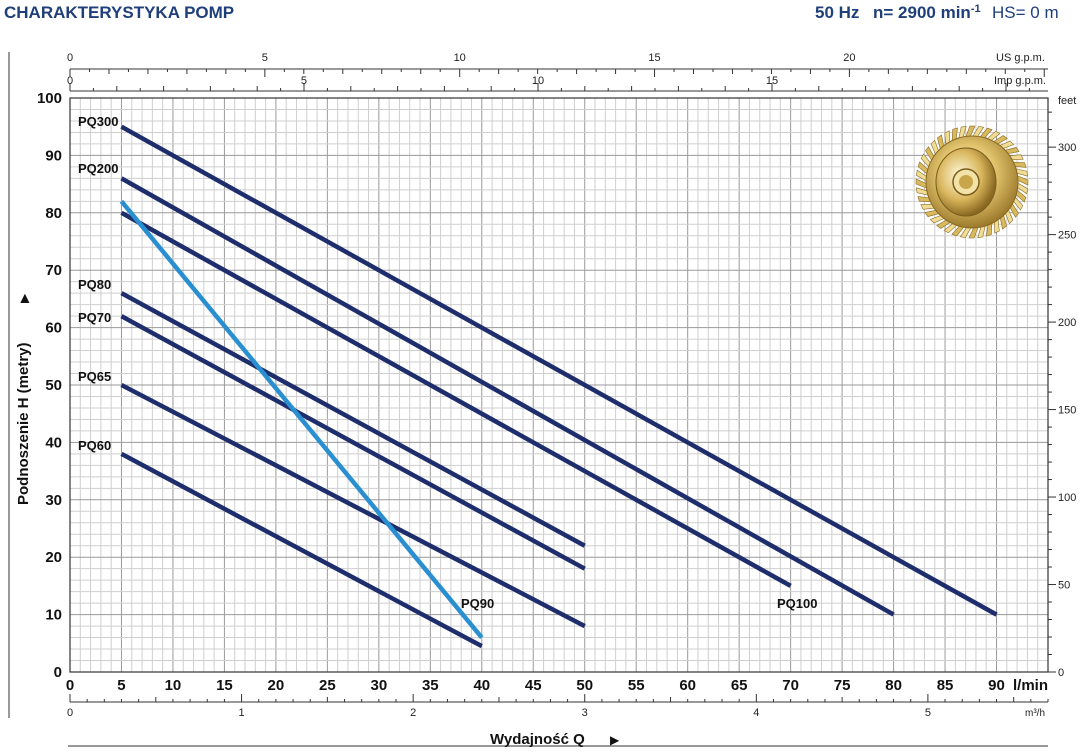 This screenshot has width=1082, height=756. I want to click on imp-gpm-tick-label: 0, so click(70, 81).